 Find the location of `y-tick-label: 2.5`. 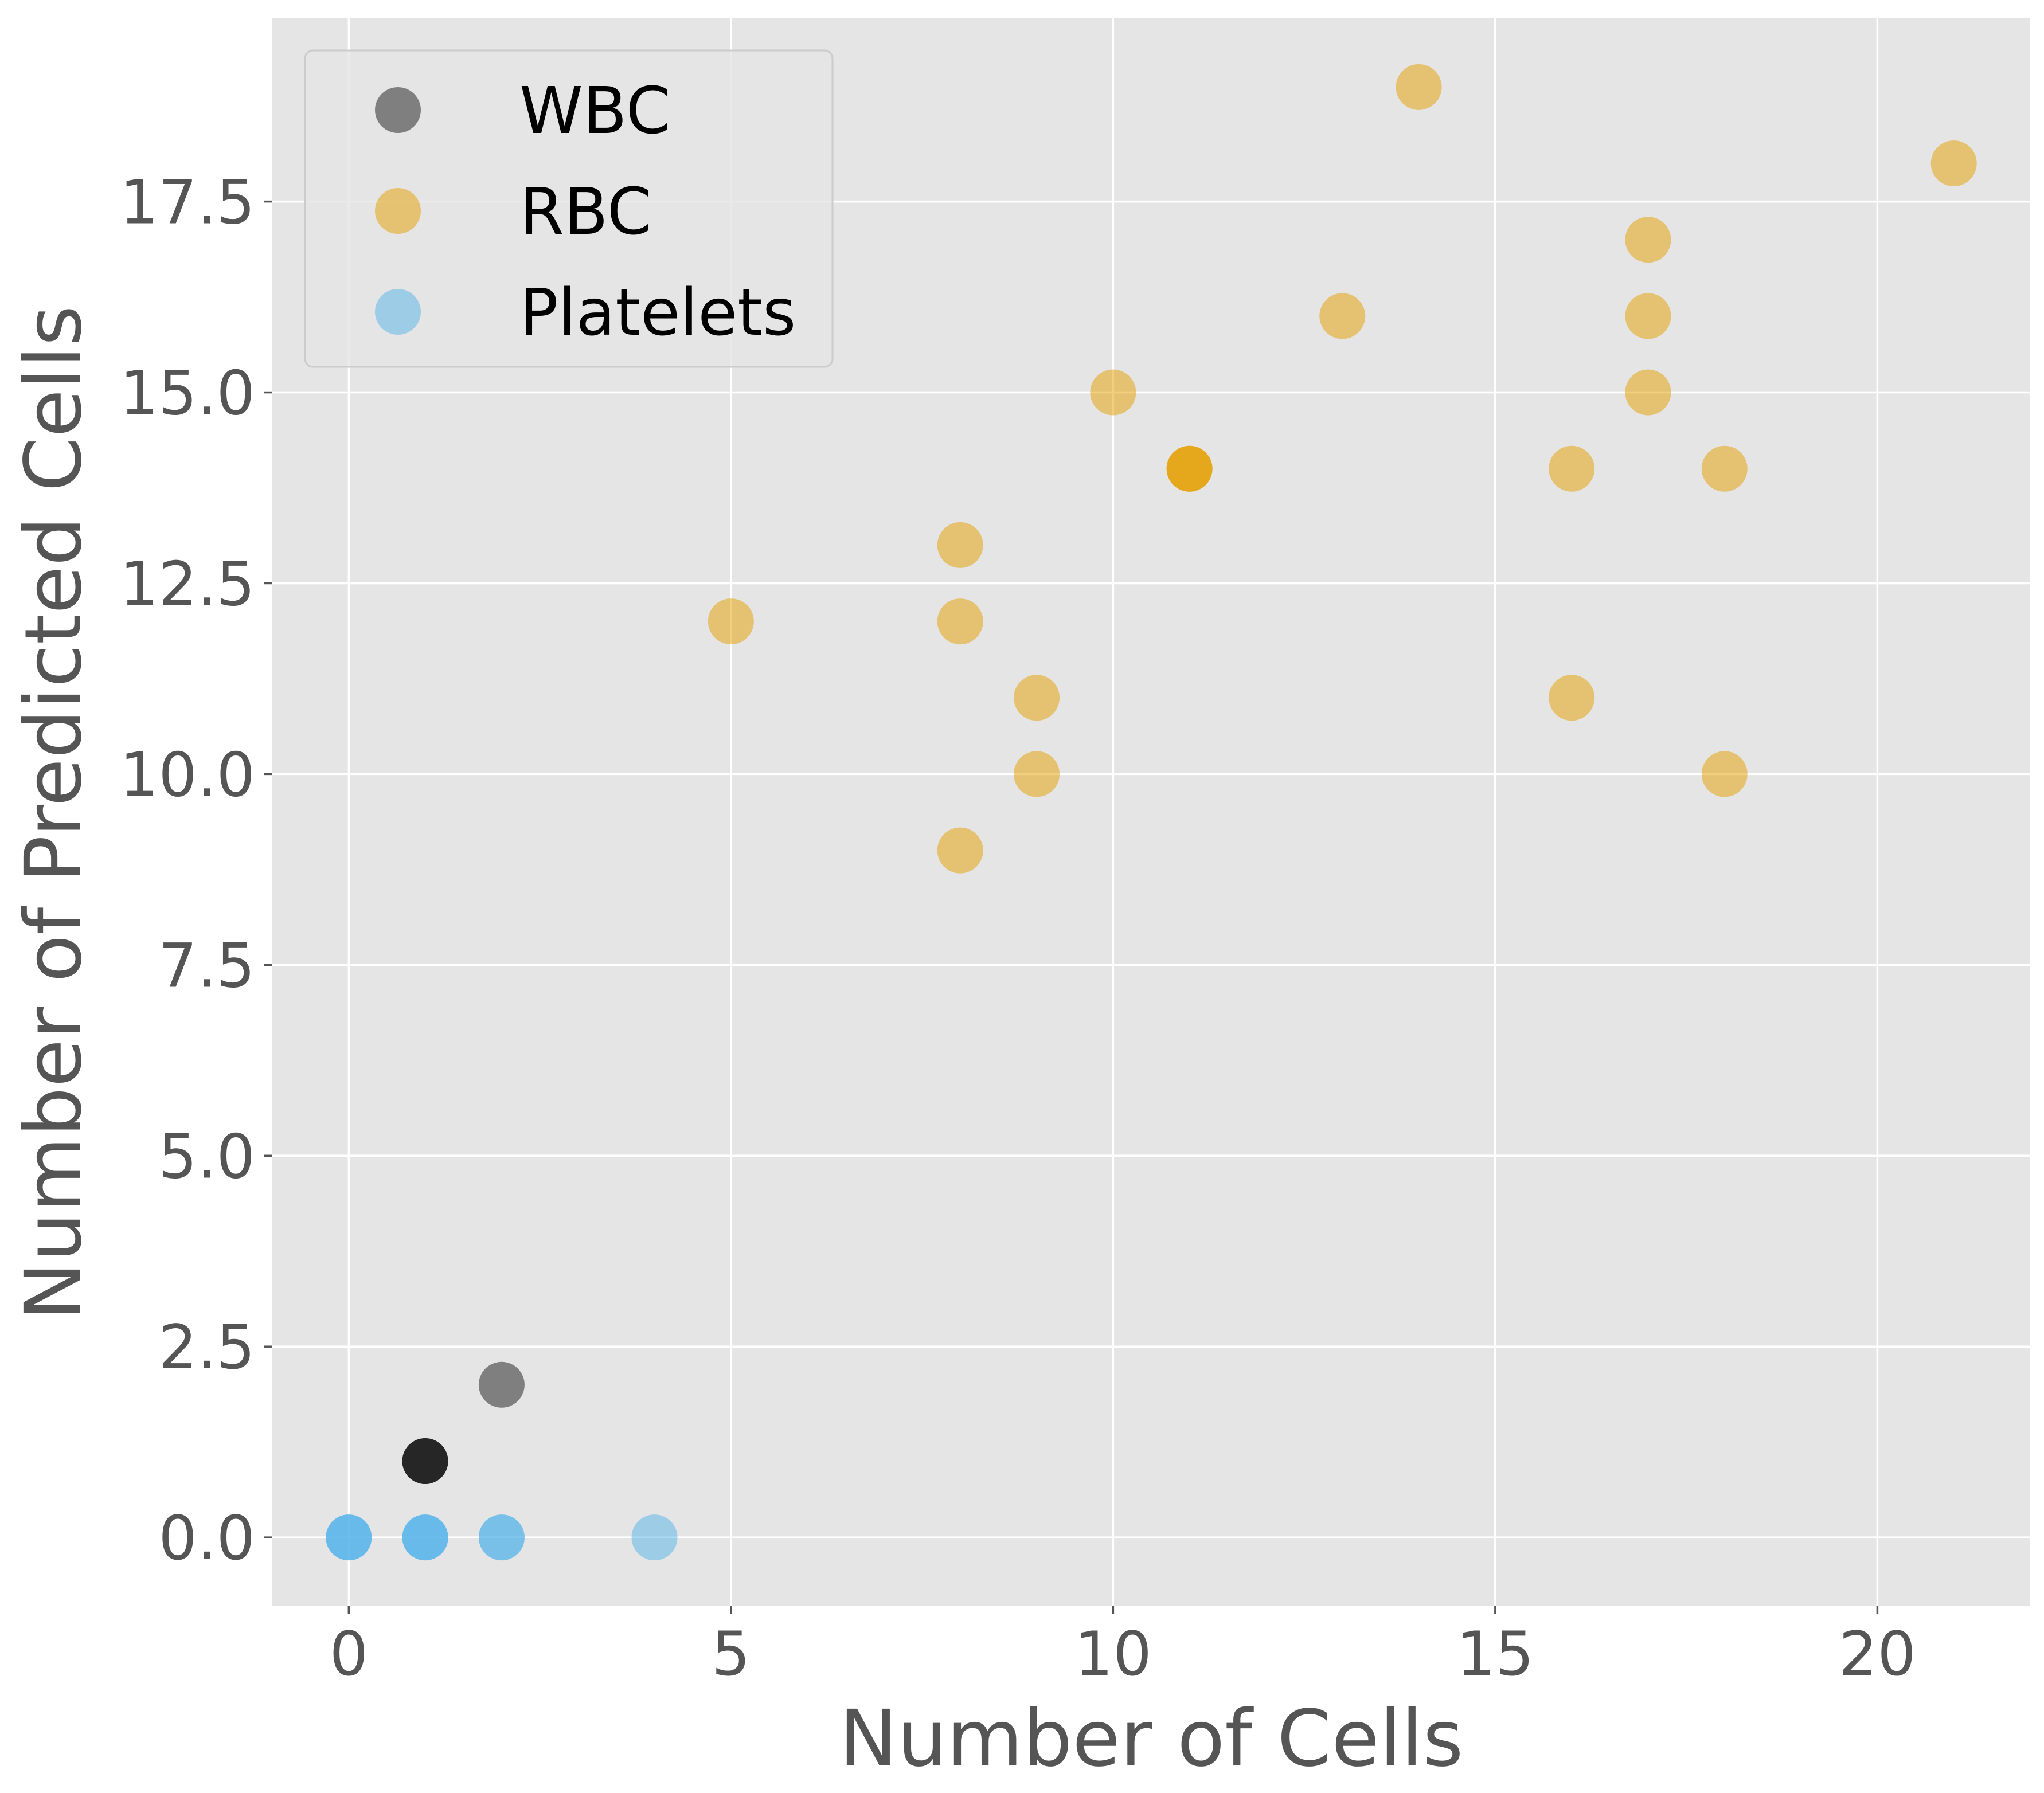

y-tick-label: 2.5 is located at coordinates (206, 1347).